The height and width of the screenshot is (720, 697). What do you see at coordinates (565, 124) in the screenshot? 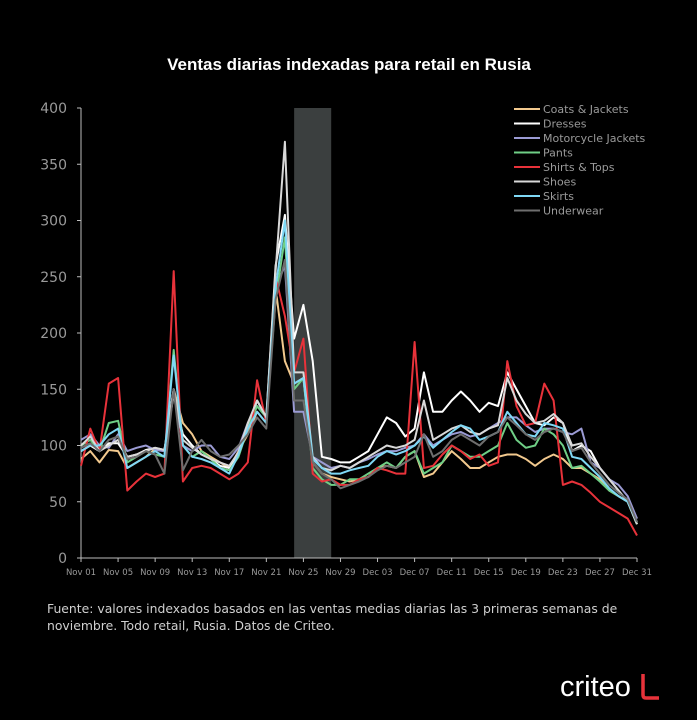
I see `legend-label: Dresses` at bounding box center [565, 124].